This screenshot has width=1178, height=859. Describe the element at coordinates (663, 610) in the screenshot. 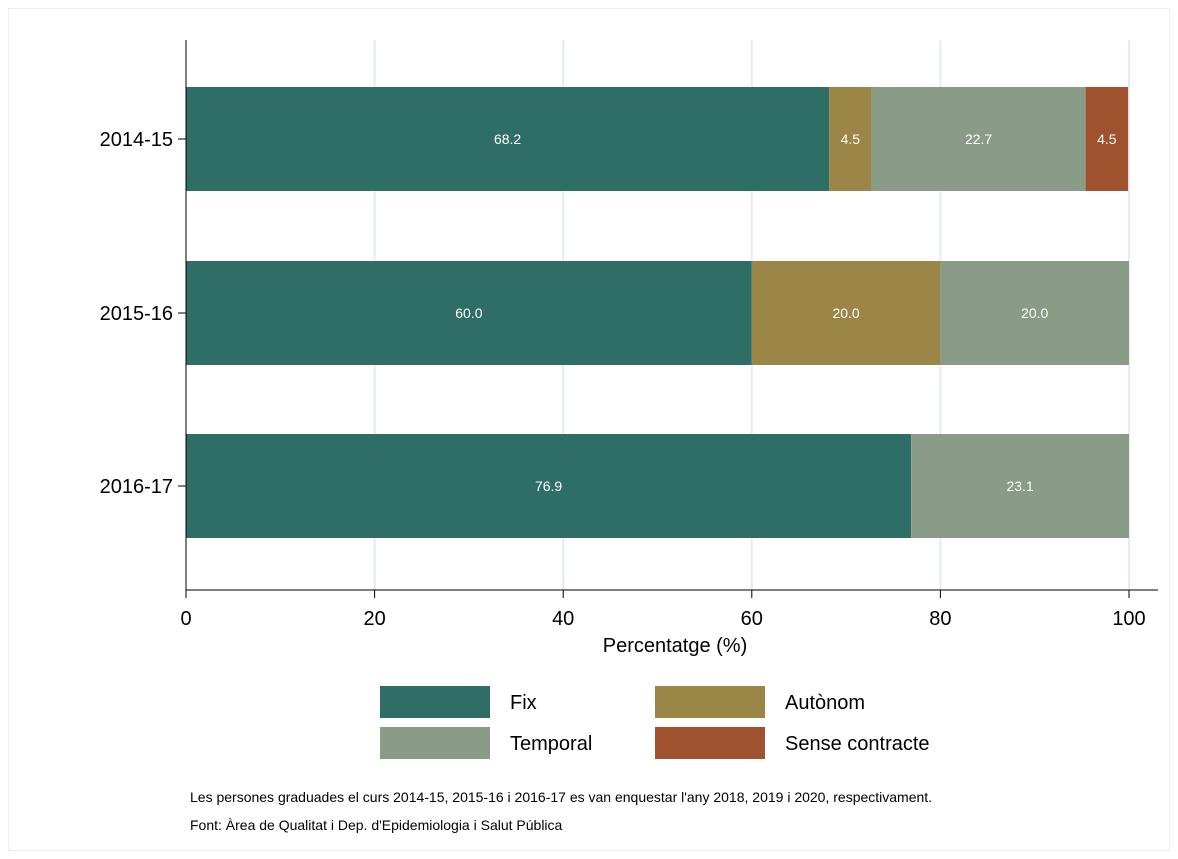

I see `x-ticks: 0 20 40 60 80 100` at that location.